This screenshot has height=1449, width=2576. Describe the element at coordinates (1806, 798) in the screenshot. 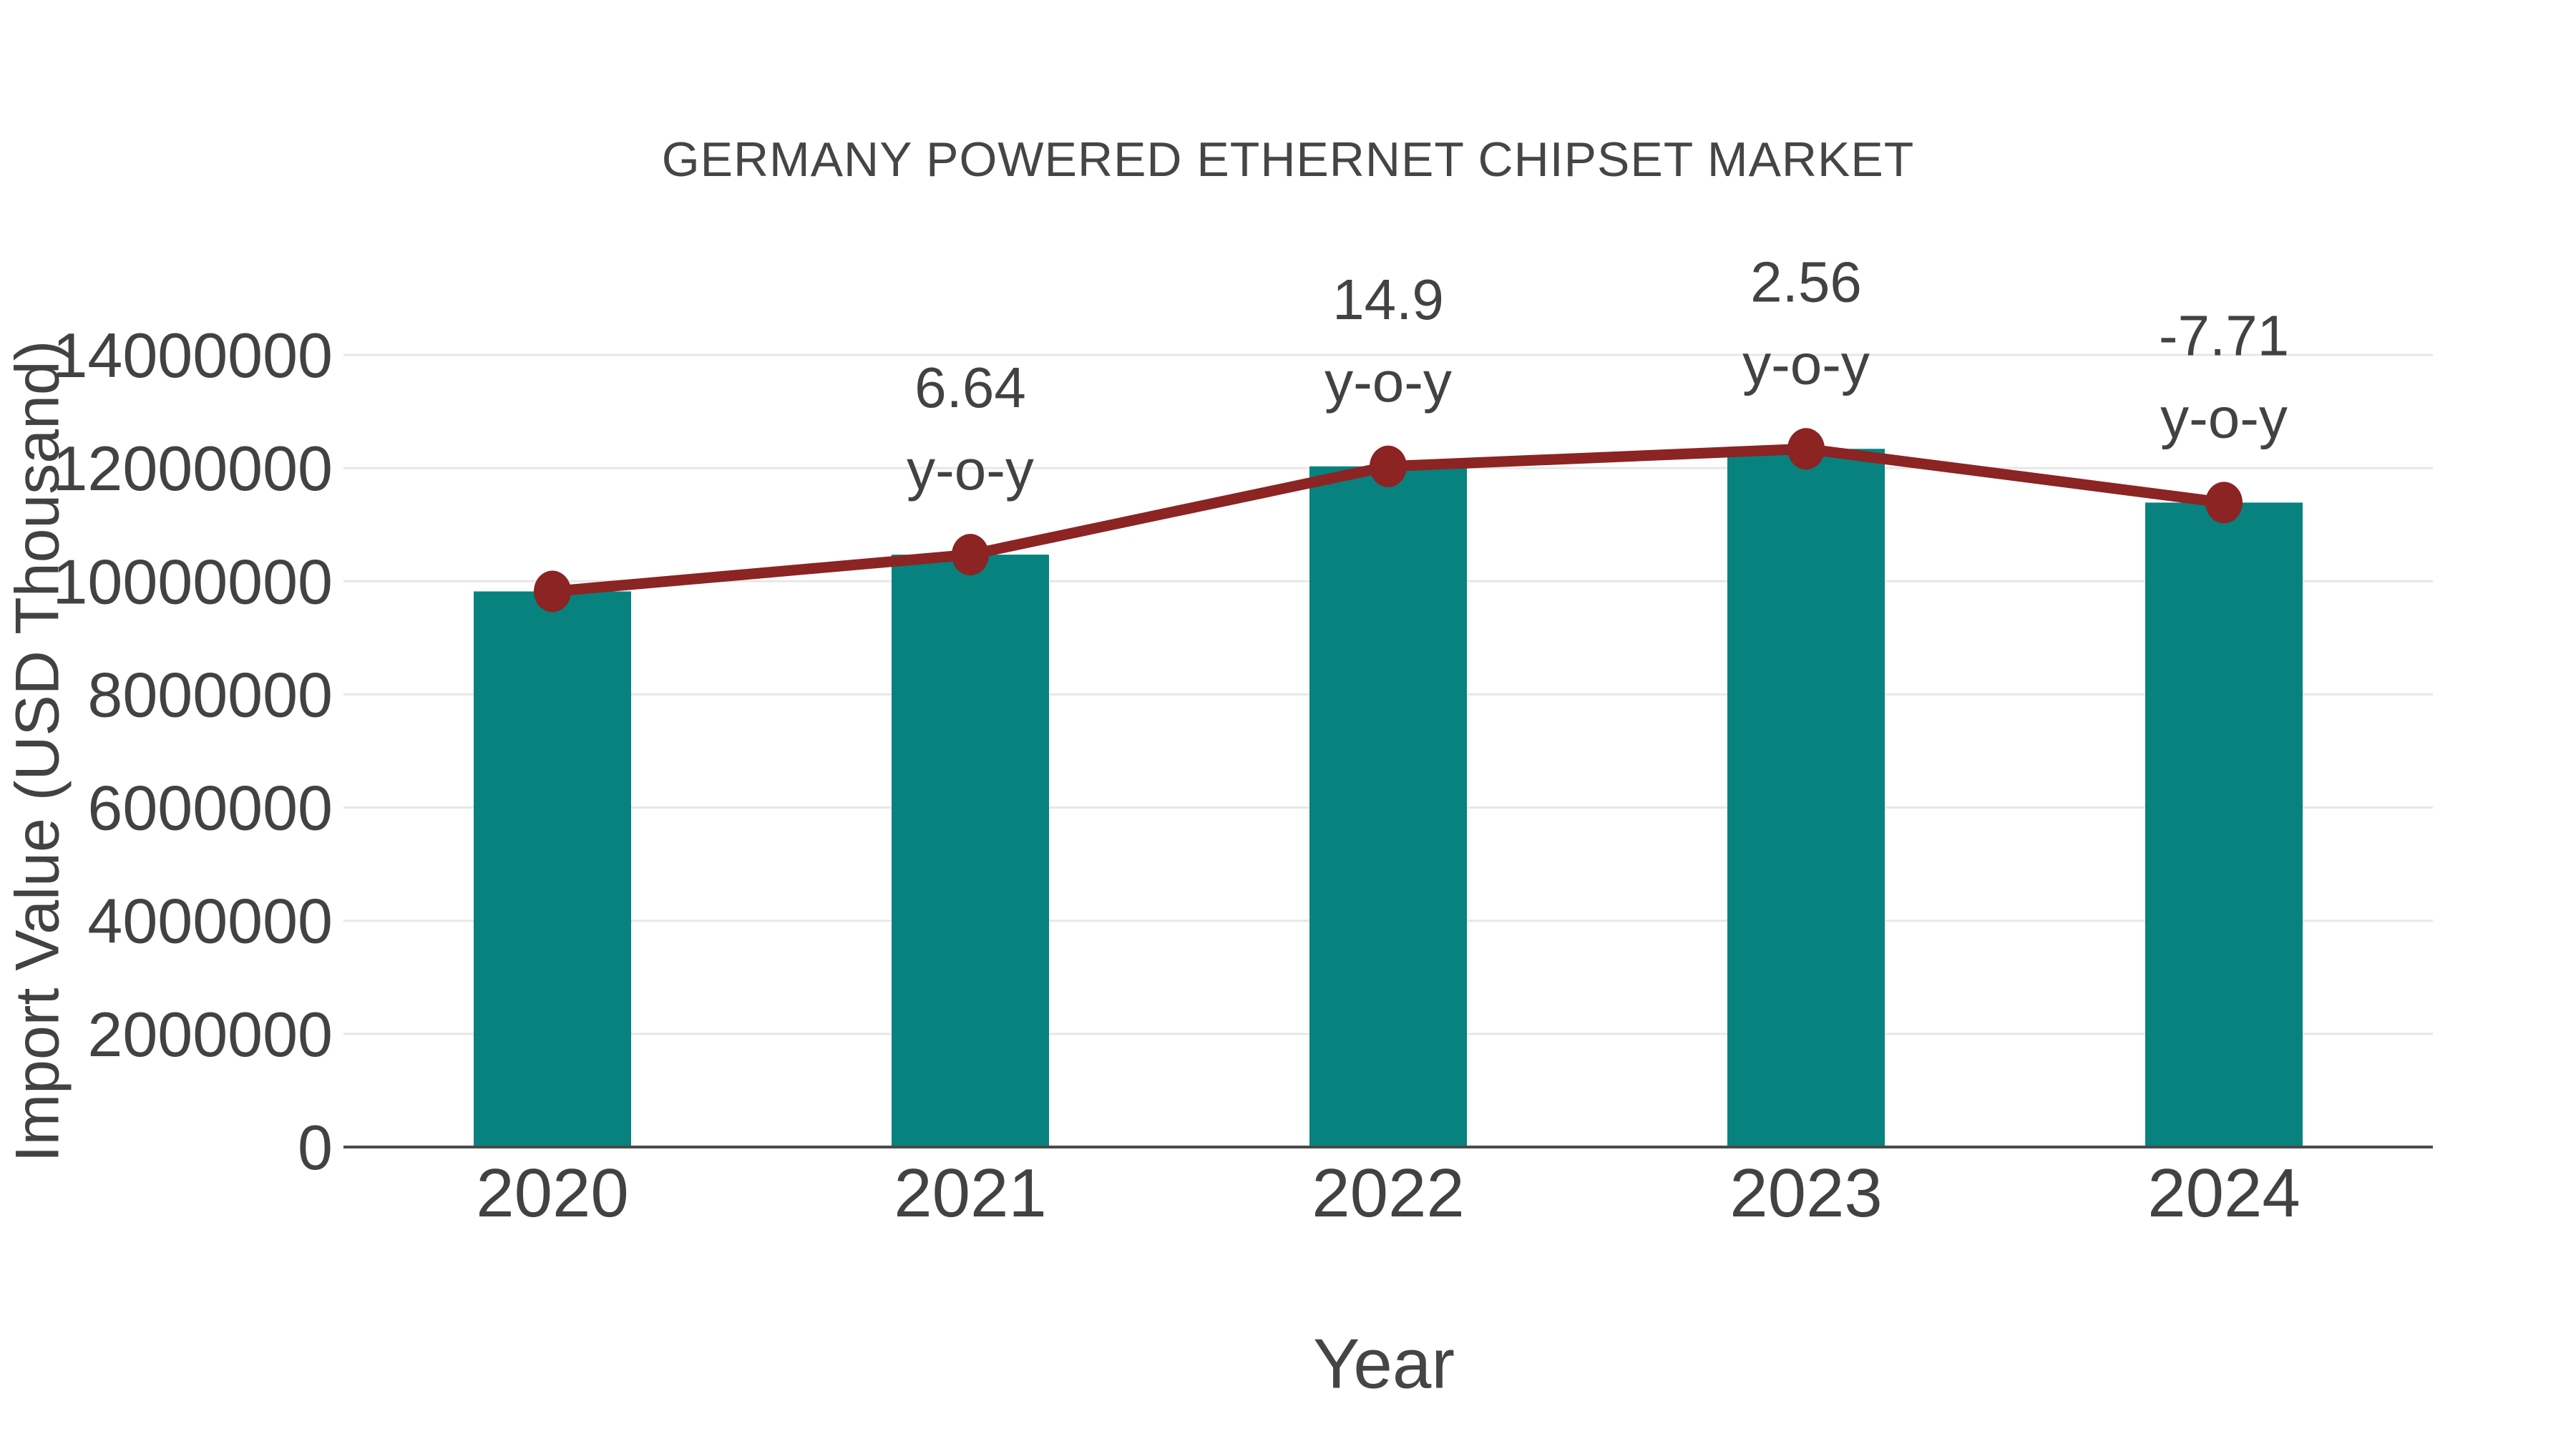

I see `bar-2023` at that location.